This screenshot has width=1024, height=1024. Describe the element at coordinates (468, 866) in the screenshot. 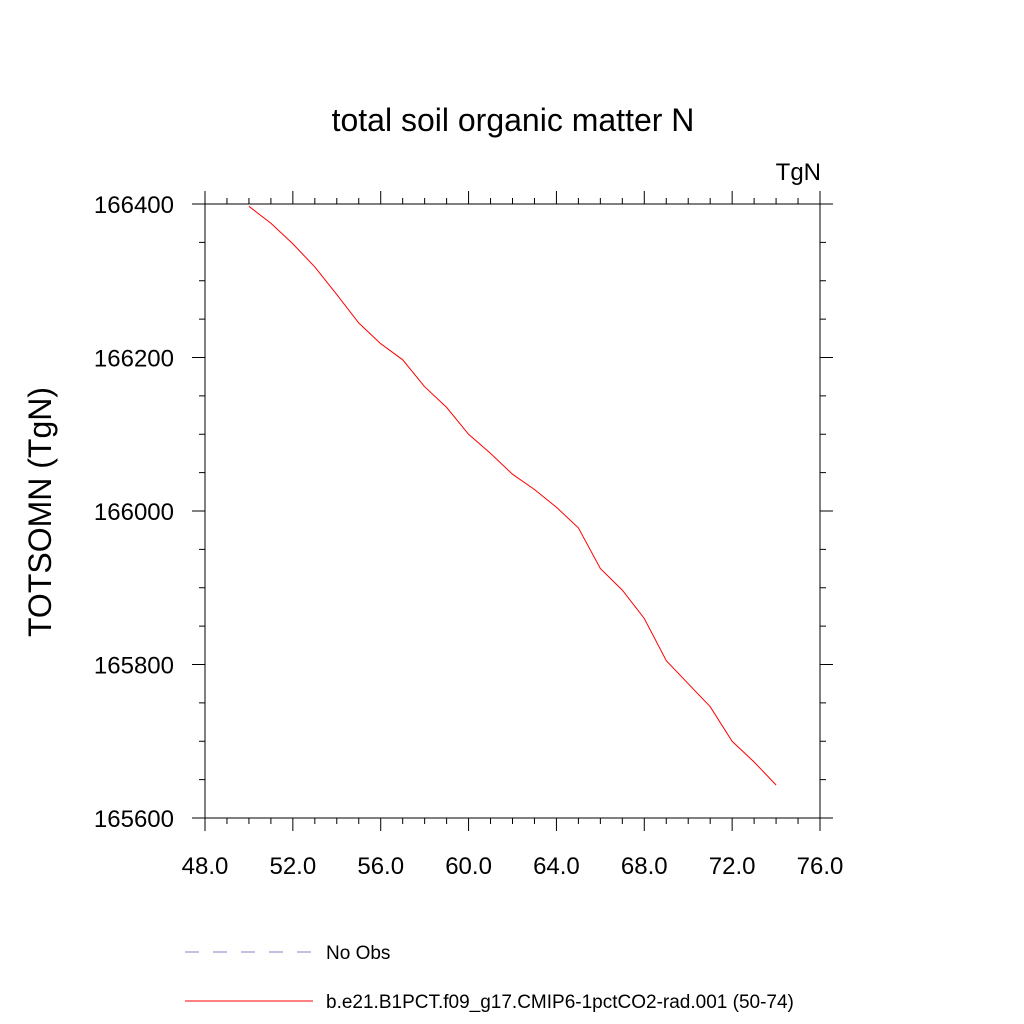

I see `x-tick-label: 60.0` at that location.